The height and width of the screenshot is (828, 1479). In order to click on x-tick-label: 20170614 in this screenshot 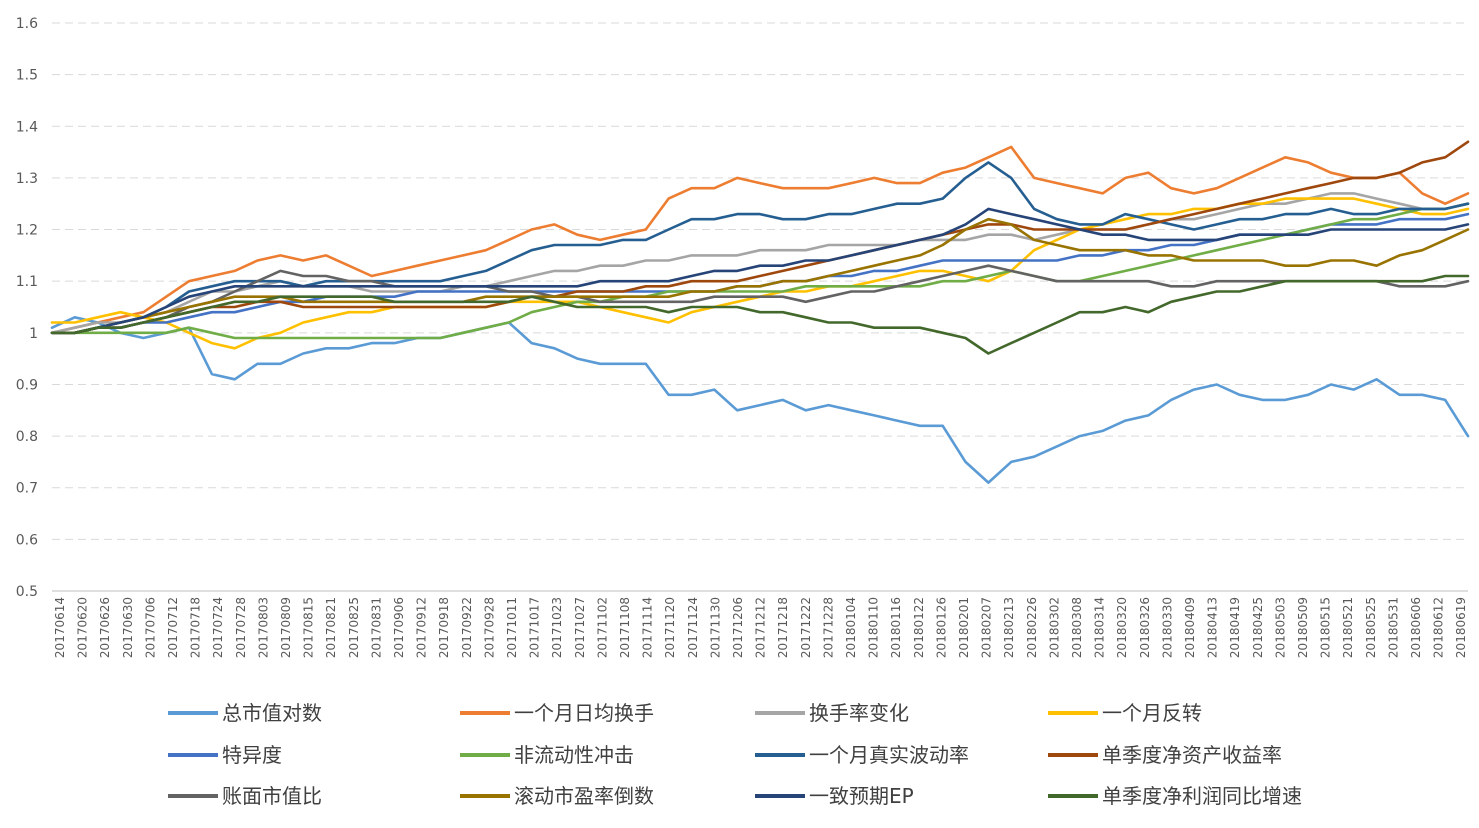, I will do `click(60, 627)`.